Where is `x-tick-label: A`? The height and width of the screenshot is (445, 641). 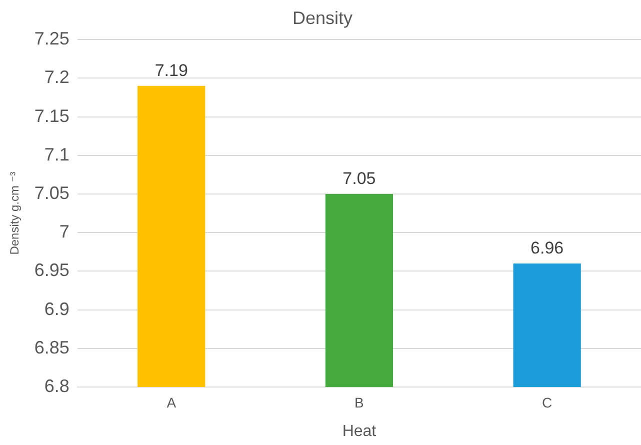
x-tick-label: A is located at coordinates (171, 402).